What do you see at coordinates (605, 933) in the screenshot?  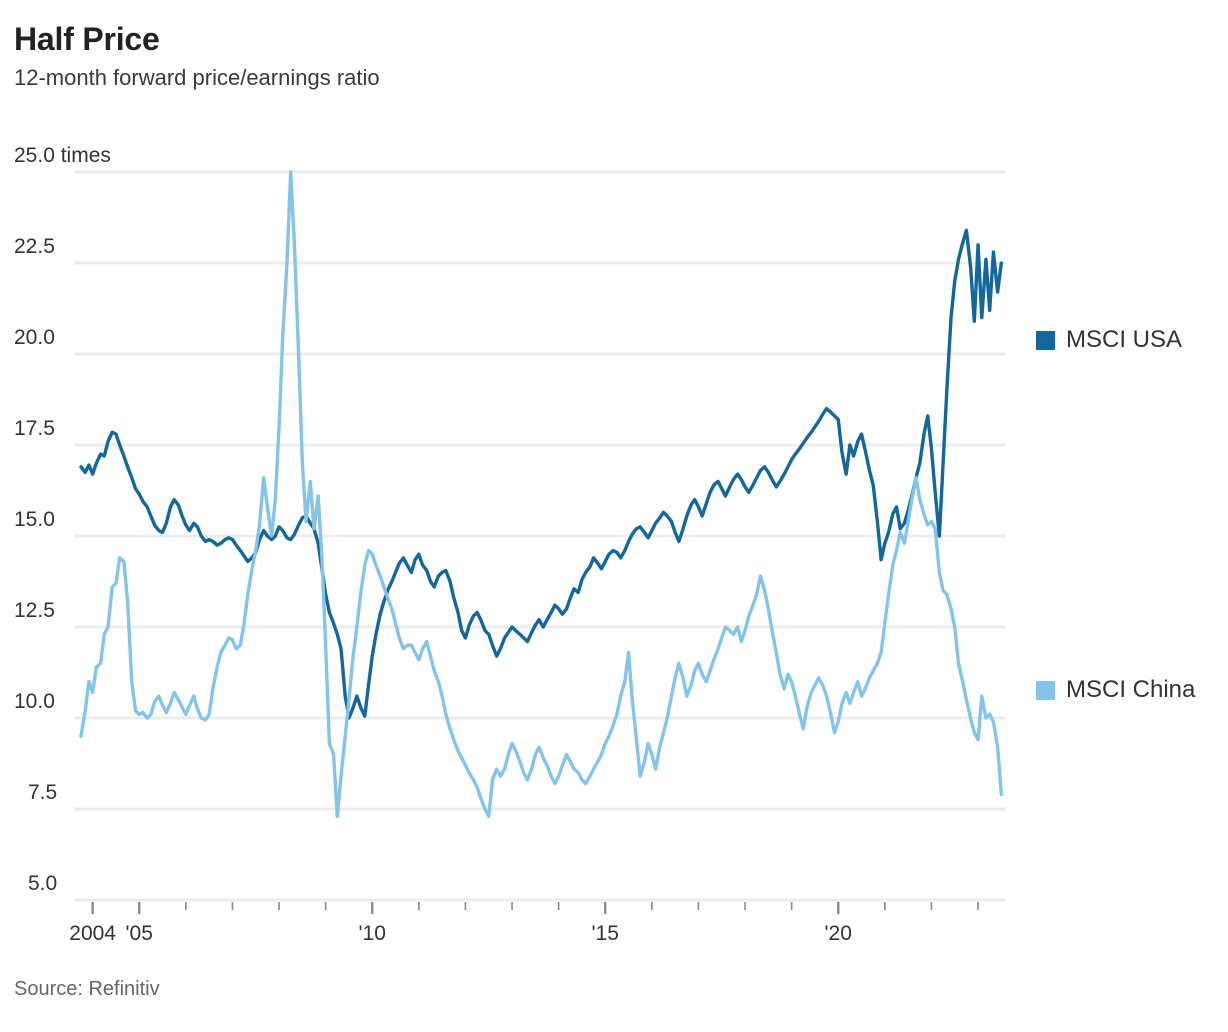 I see `x-axis-label: '15` at bounding box center [605, 933].